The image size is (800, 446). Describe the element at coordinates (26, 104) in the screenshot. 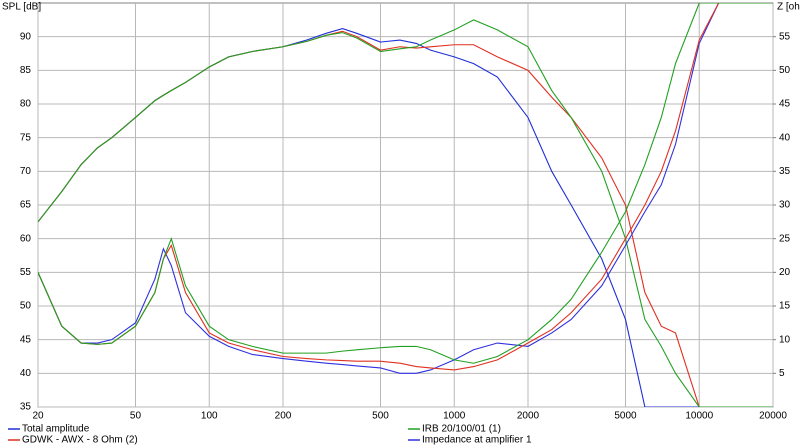

I see `y-tick-label: 80` at that location.